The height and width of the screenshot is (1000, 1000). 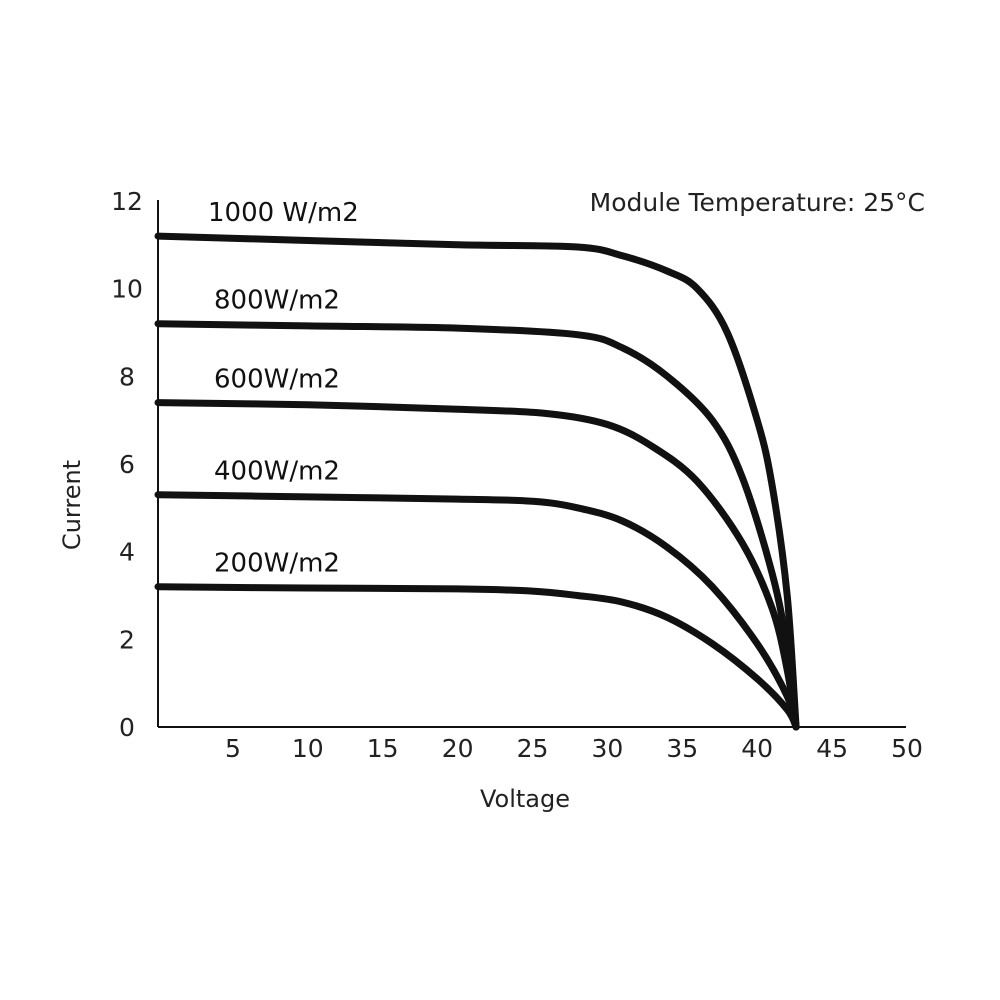 What do you see at coordinates (308, 748) in the screenshot?
I see `x-tick-label: 10` at bounding box center [308, 748].